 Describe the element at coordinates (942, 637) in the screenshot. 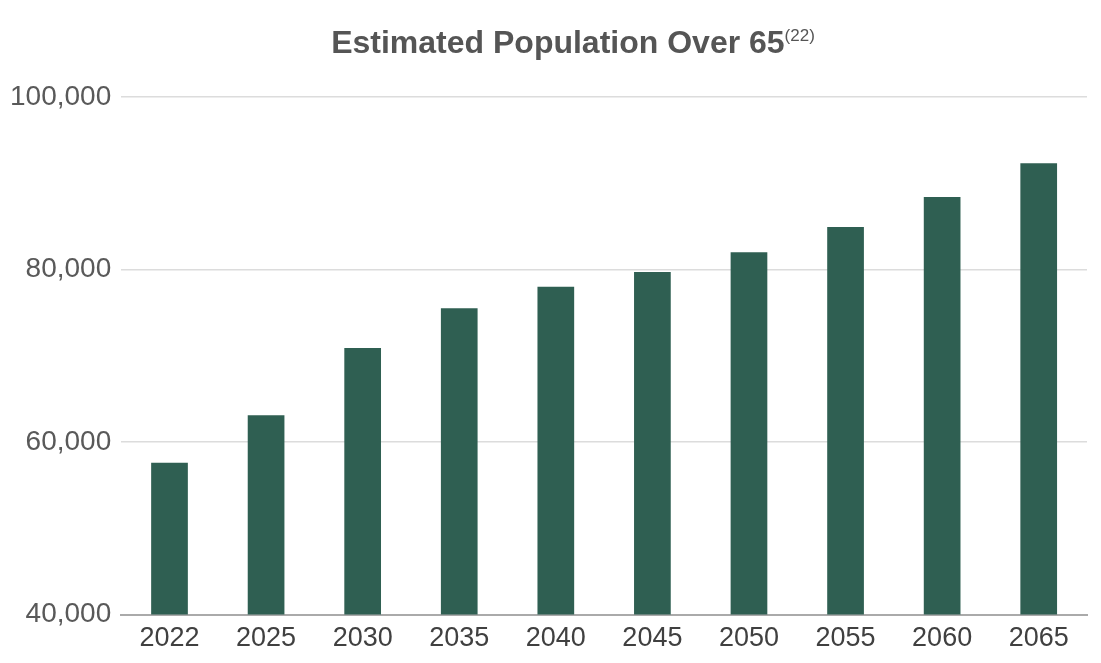

I see `x-tick-label: 2060` at that location.